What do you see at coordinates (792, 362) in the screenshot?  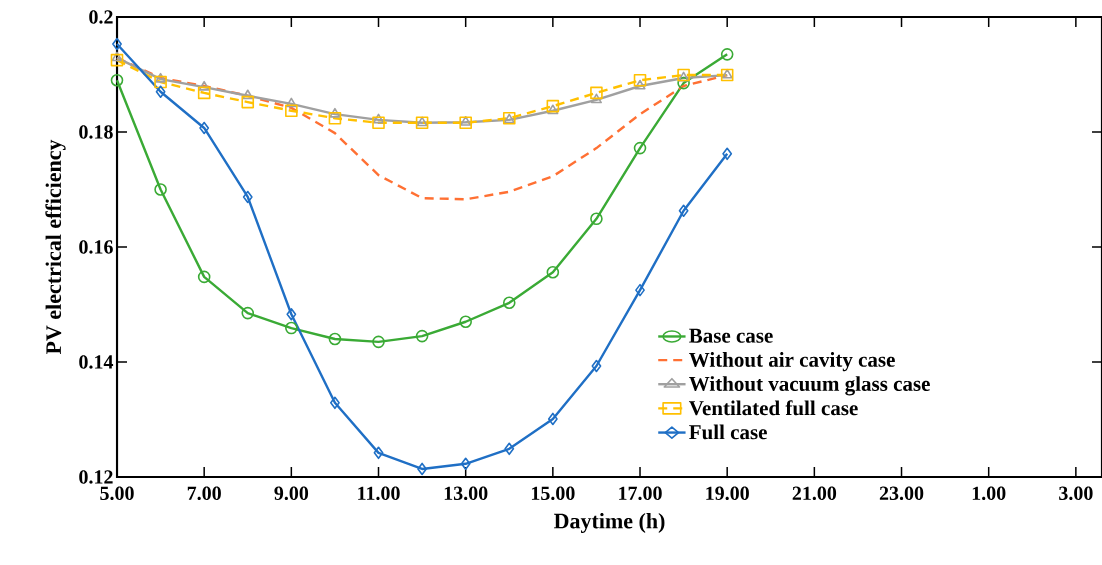 I see `legend-label: Without air cavity case` at bounding box center [792, 362].